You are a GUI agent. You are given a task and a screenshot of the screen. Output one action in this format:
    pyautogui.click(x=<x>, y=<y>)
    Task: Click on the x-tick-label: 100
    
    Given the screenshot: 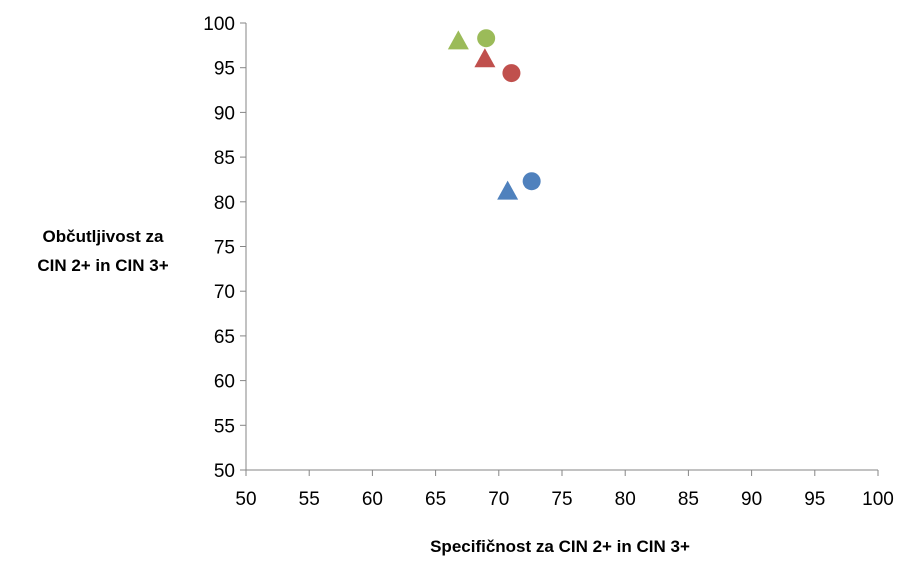 What is the action you would take?
    pyautogui.click(x=878, y=499)
    